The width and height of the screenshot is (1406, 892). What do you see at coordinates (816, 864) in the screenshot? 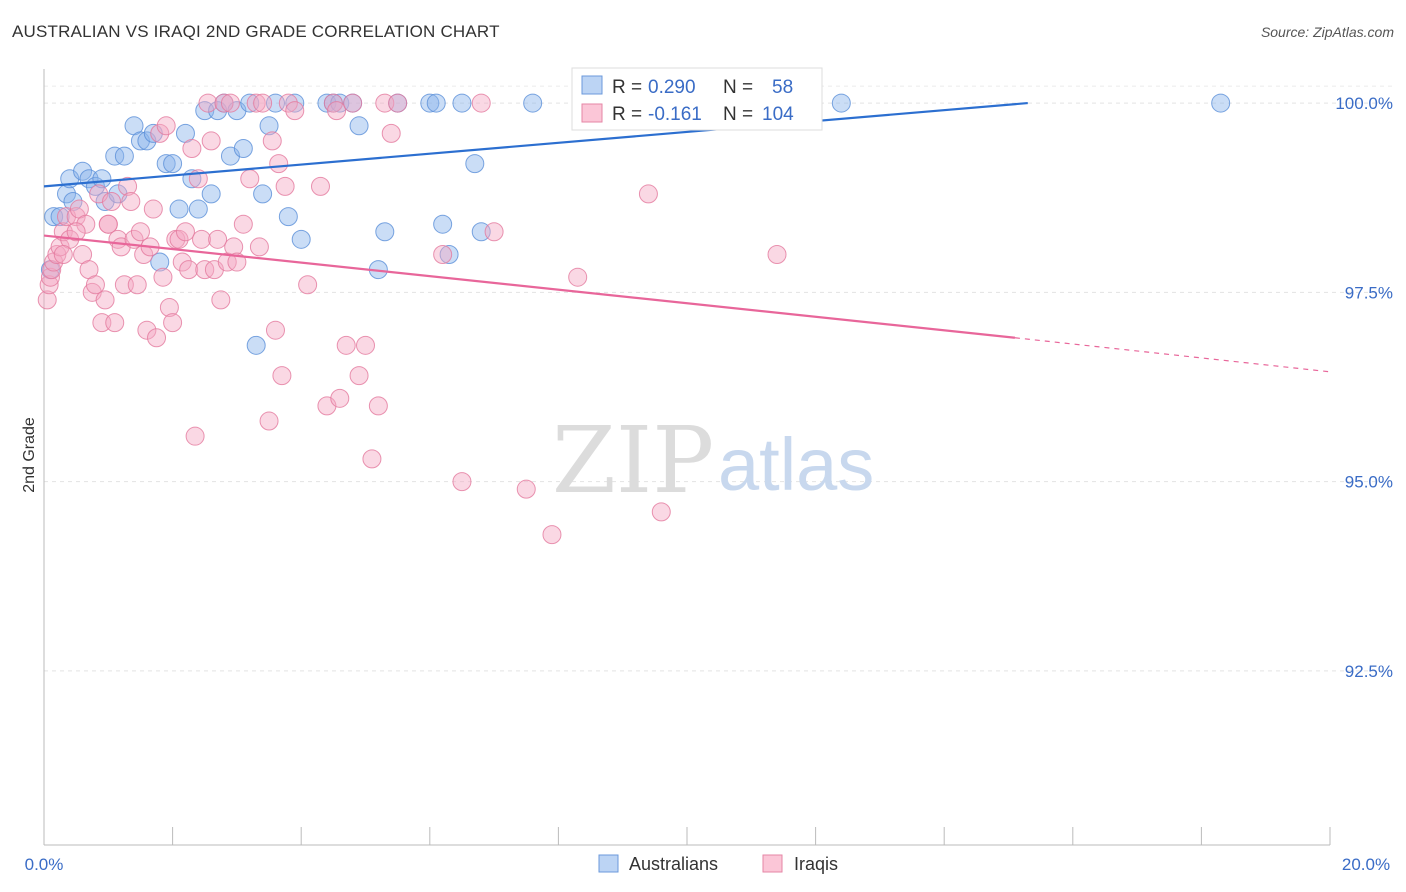
I see `series-legend-iraqis: Iraqis` at bounding box center [816, 864].